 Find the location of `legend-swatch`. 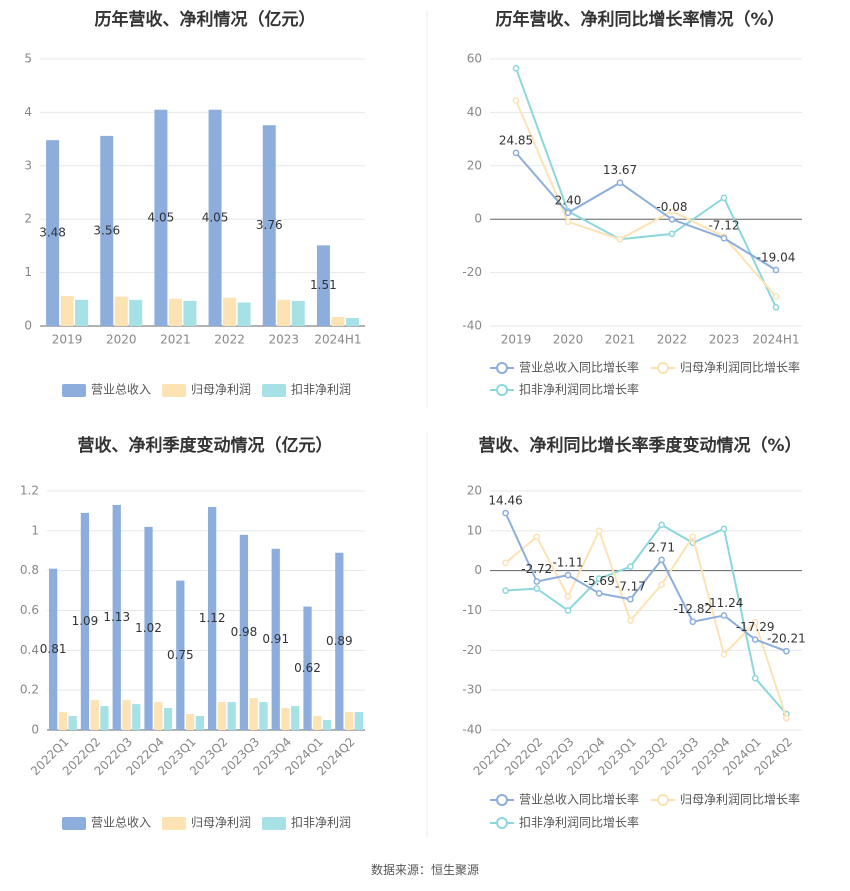

legend-swatch is located at coordinates (174, 390).